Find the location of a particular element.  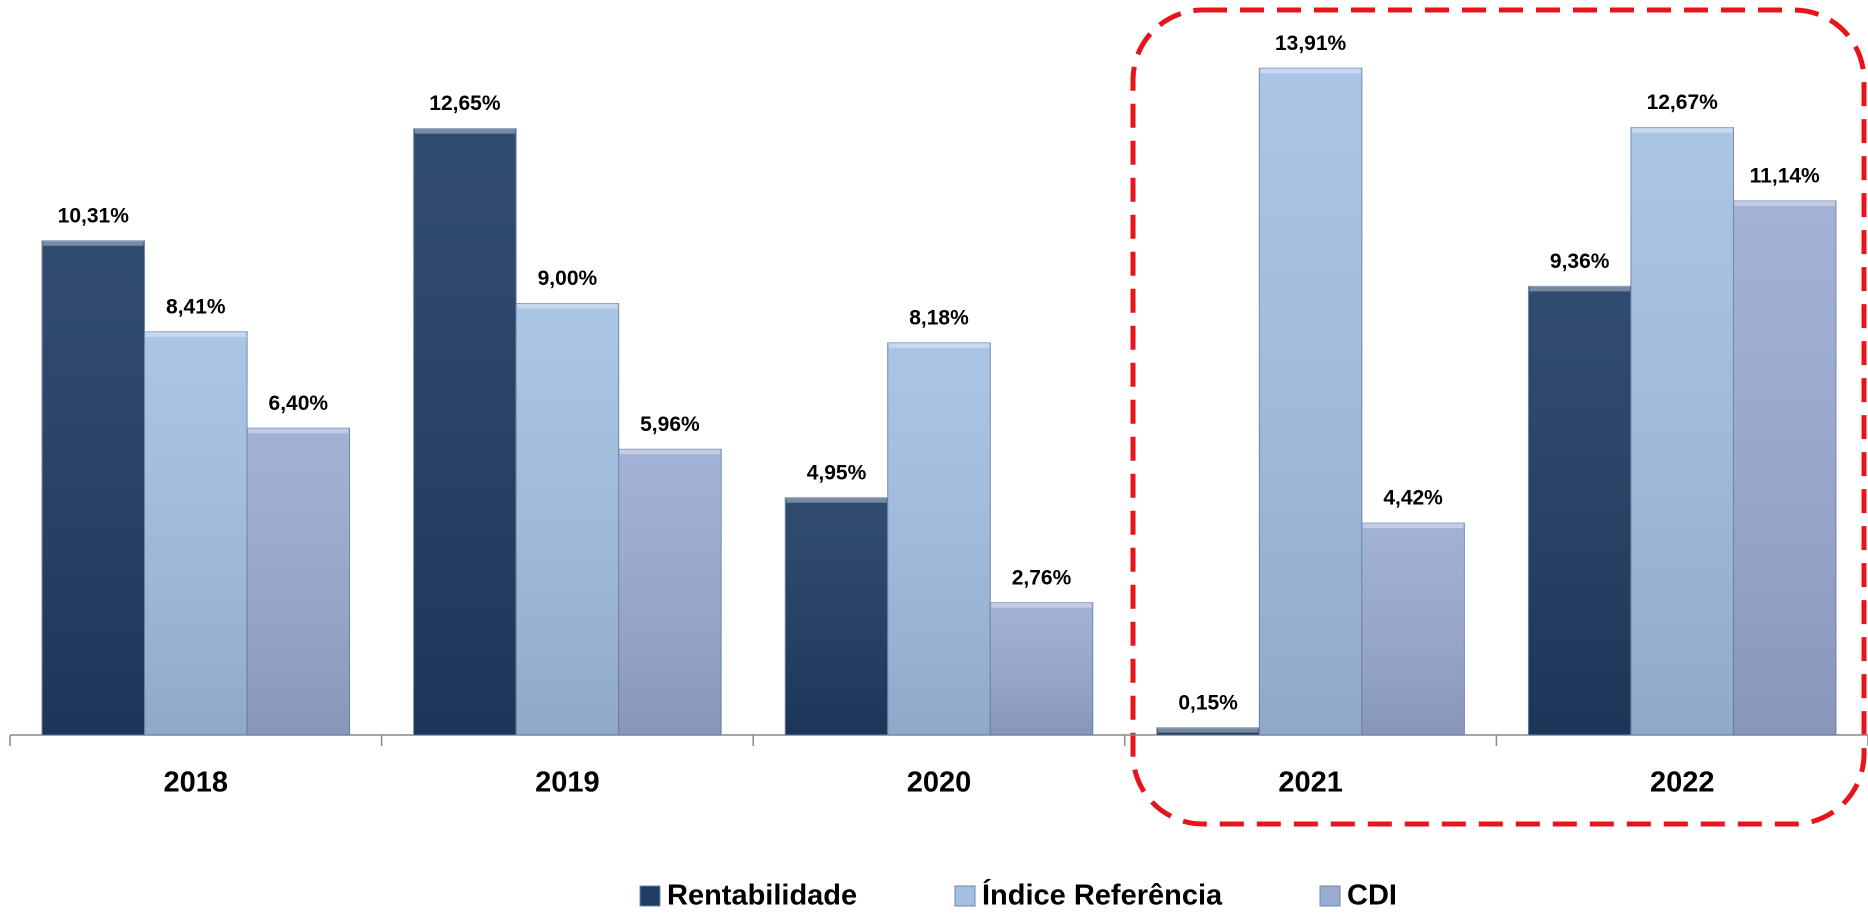

x-tick-label: 2018 is located at coordinates (196, 783).